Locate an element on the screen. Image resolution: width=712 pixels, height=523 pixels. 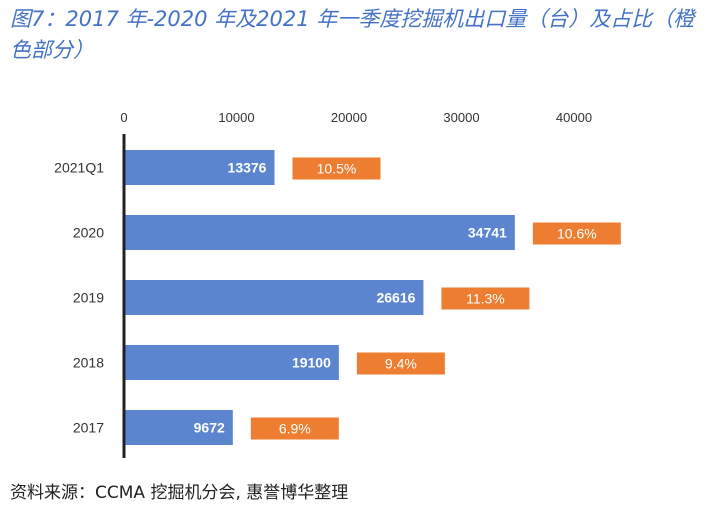
y-tick-label: 2020 is located at coordinates (88, 233).